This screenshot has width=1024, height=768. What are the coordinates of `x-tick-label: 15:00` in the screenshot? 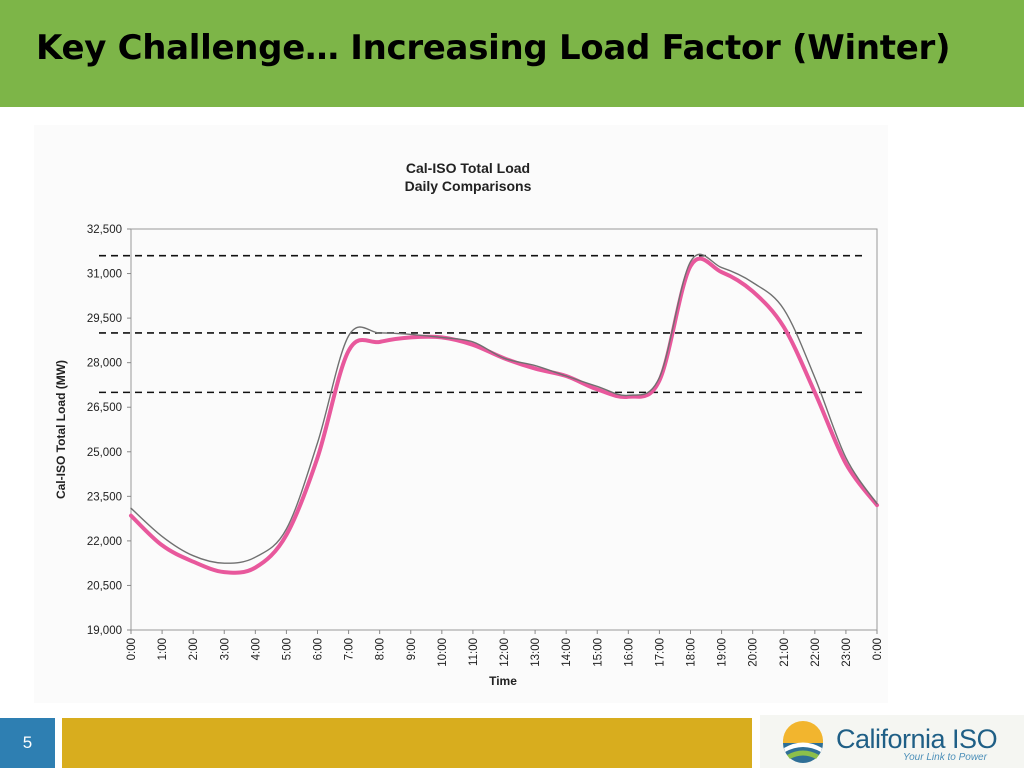 It's located at (598, 652).